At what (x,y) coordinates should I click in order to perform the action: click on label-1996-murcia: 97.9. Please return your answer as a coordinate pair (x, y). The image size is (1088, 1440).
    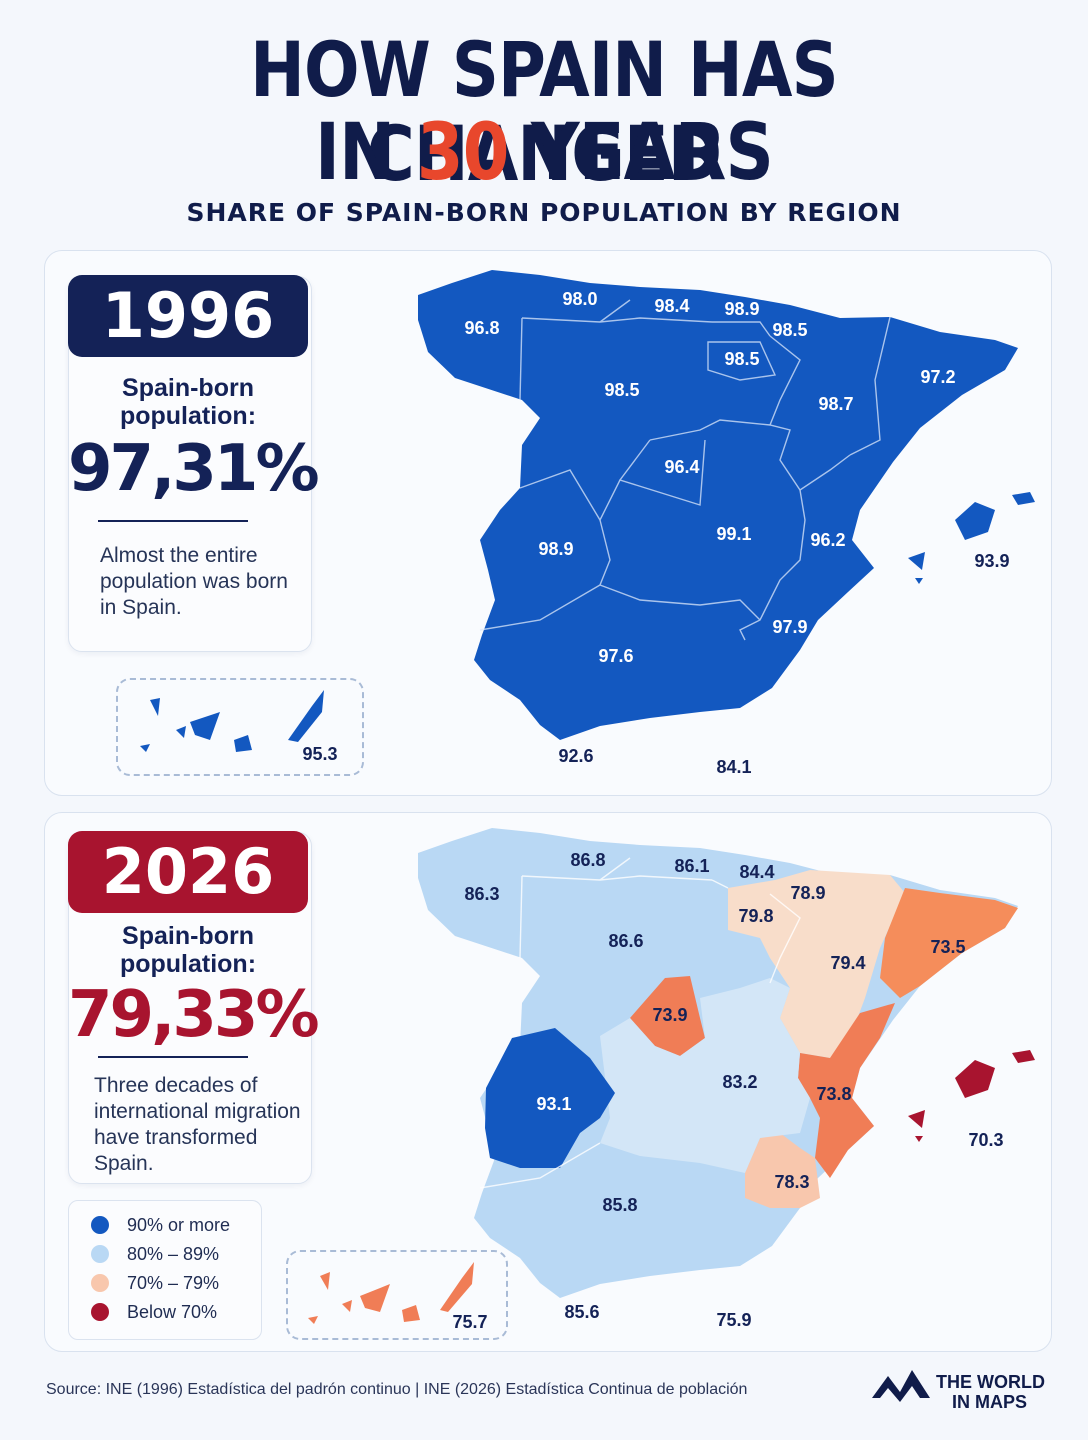
    Looking at the image, I should click on (789, 627).